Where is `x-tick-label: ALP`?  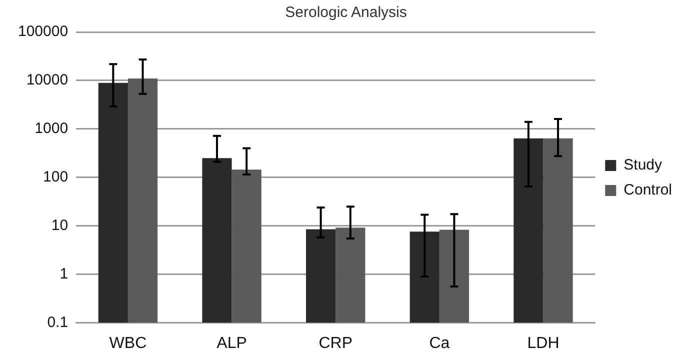 x-tick-label: ALP is located at coordinates (231, 343).